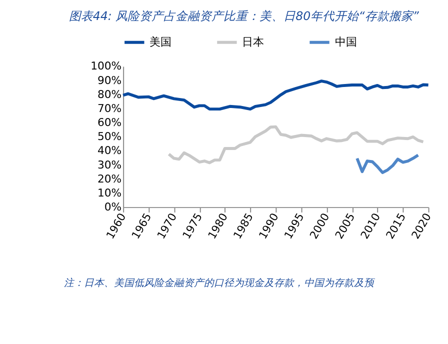 The height and width of the screenshot is (344, 448). What do you see at coordinates (106, 66) in the screenshot?
I see `y-tick-label: 100%` at bounding box center [106, 66].